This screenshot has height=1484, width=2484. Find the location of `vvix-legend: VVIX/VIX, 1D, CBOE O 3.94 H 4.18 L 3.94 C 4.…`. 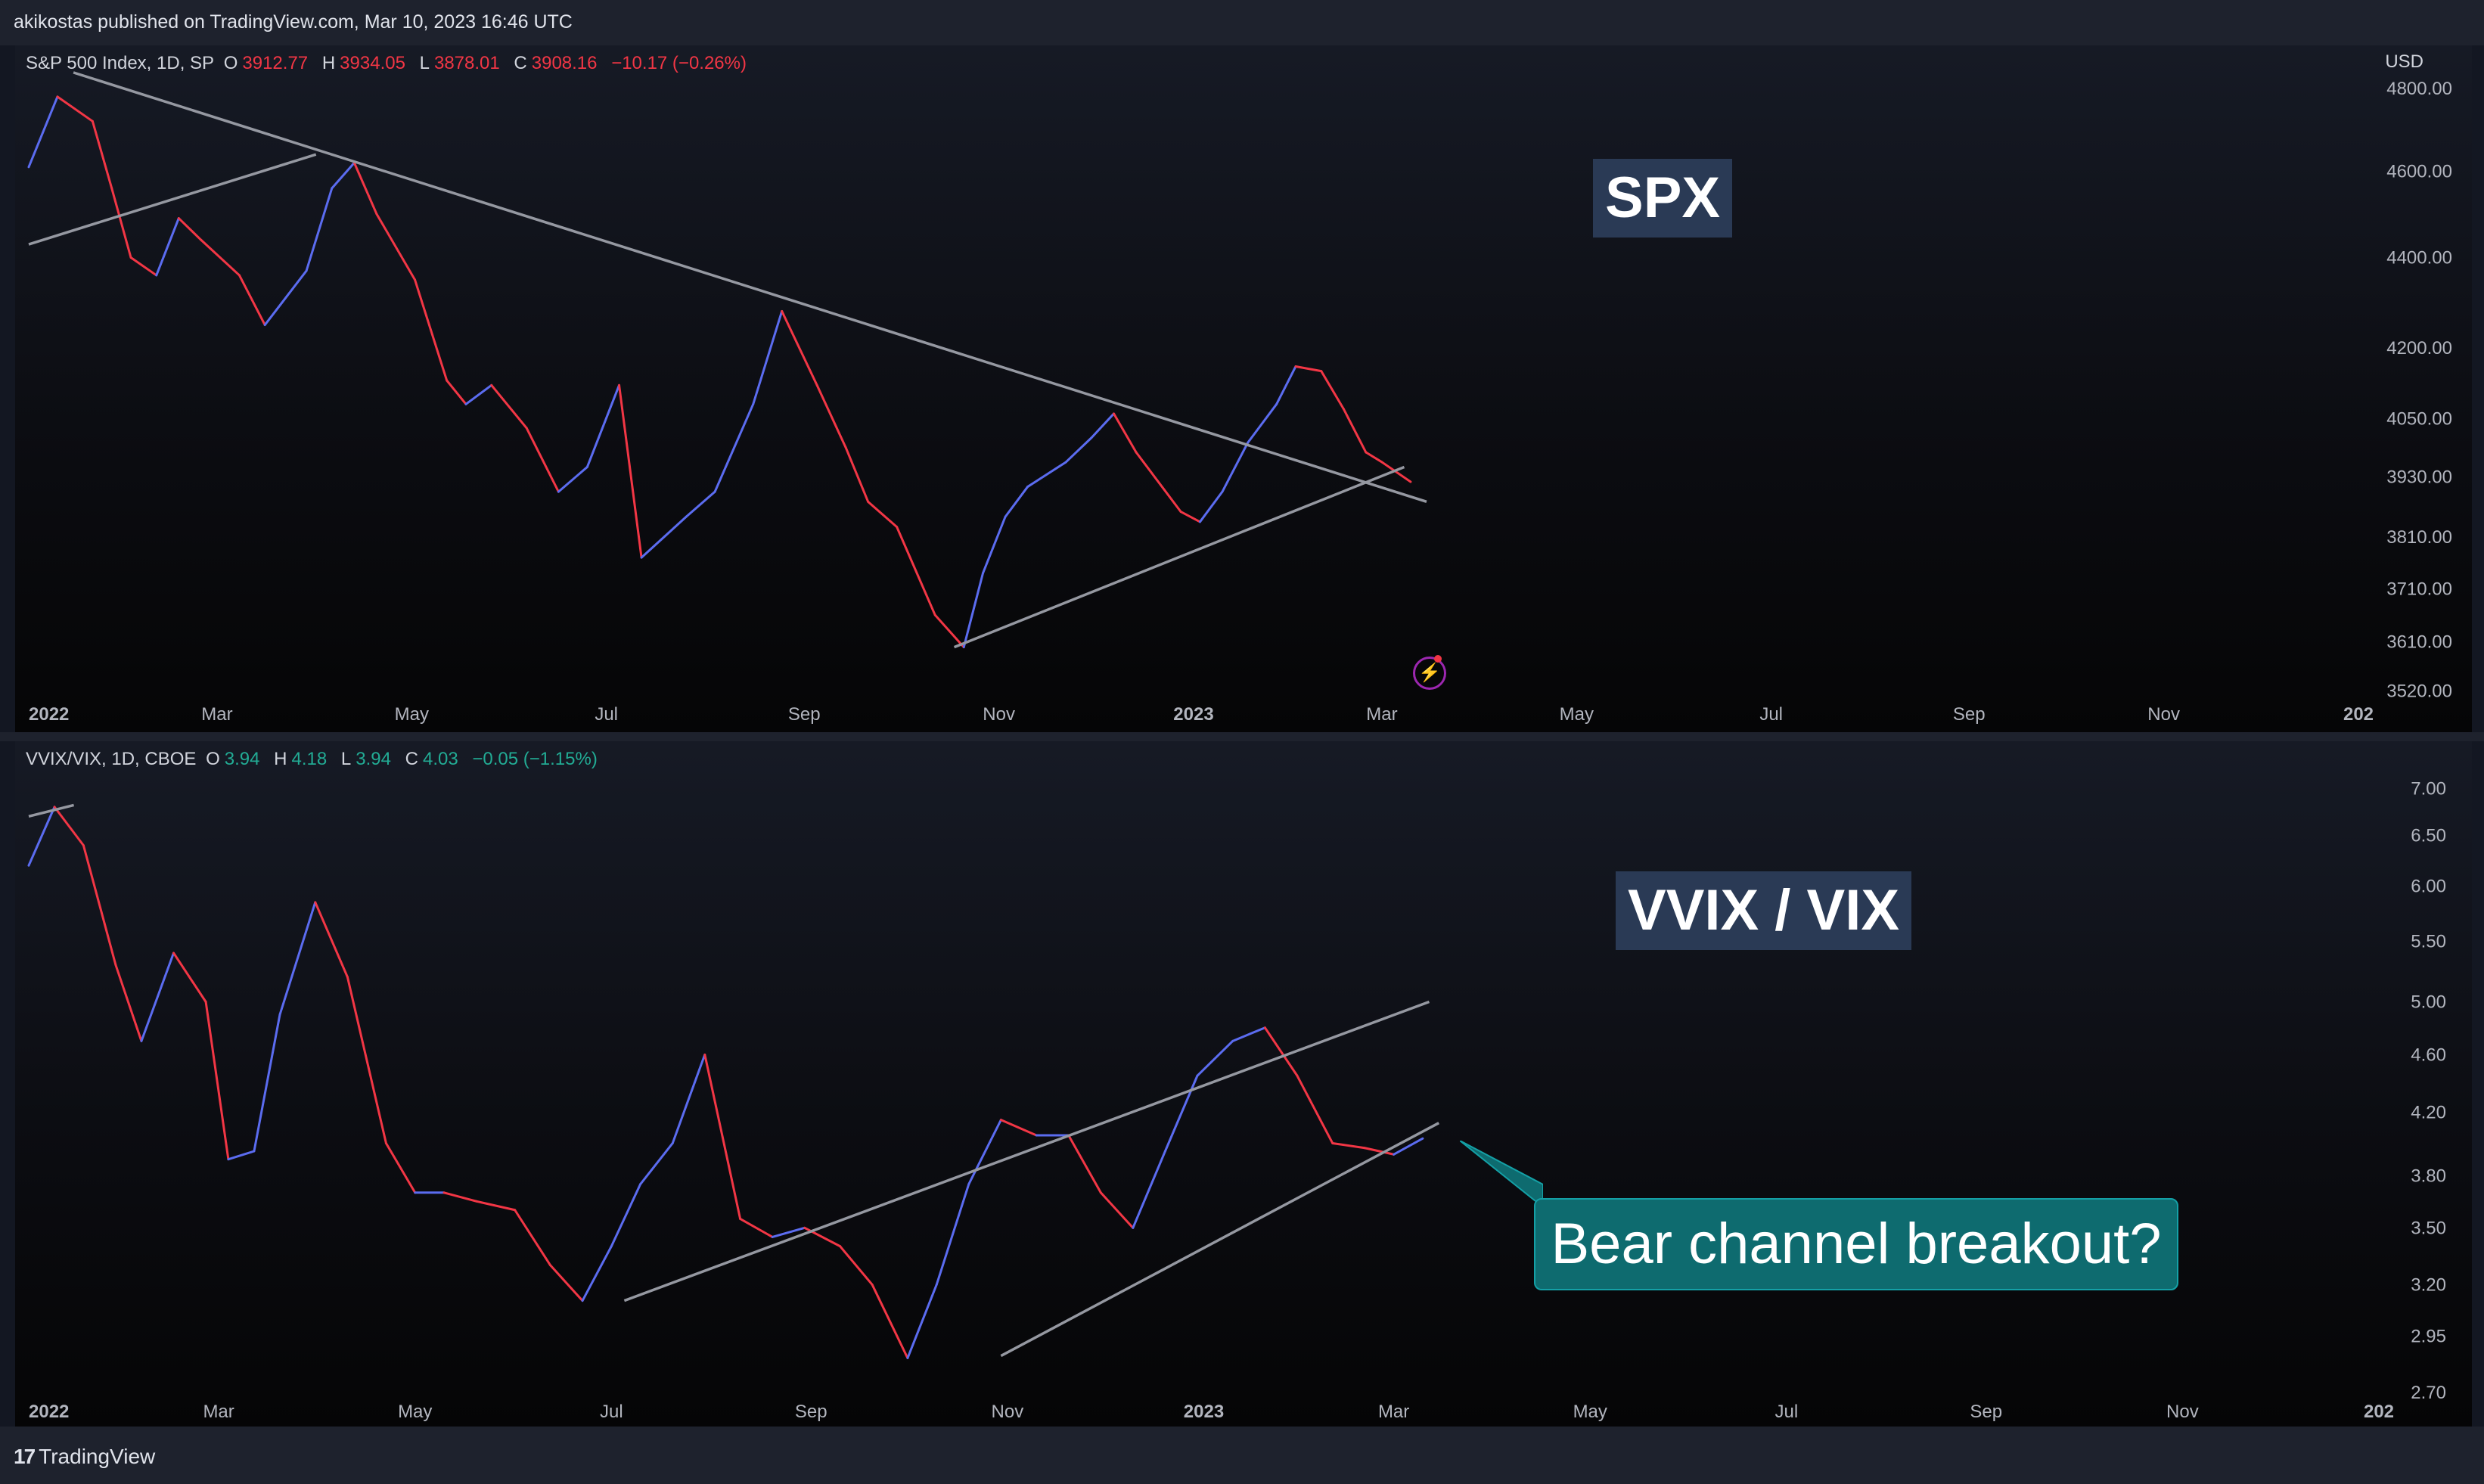

vvix-legend: VVIX/VIX, 1D, CBOE O 3.94 H 4.18 L 3.94 C 4.… is located at coordinates (314, 759).